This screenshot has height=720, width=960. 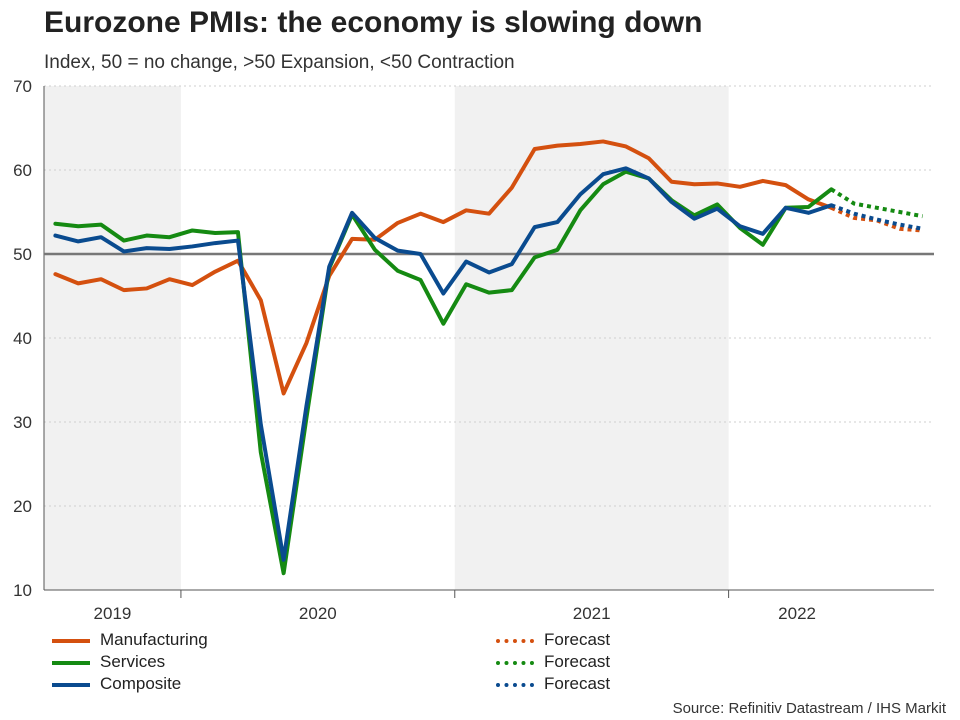 I want to click on legend-forecast-composite: Forecast, so click(x=553, y=684).